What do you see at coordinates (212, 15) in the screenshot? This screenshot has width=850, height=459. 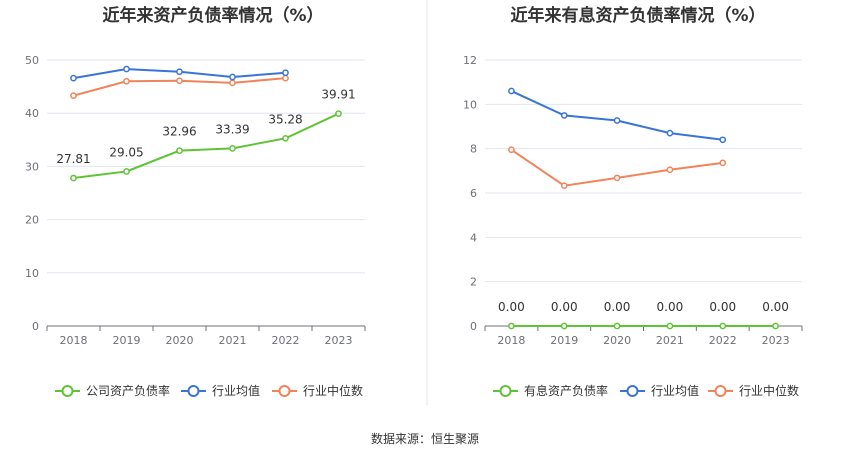 I see `chart-title: 近年来资产负债率情况（%）` at bounding box center [212, 15].